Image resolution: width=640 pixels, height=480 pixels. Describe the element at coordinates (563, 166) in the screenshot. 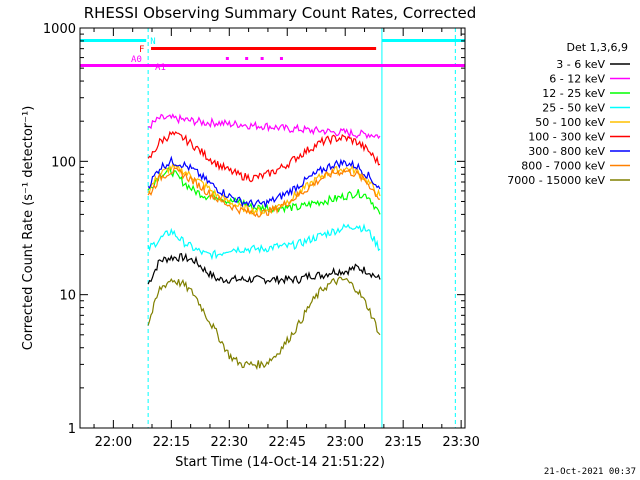

I see `legend-entry-label: 800 - 7000 keV` at that location.